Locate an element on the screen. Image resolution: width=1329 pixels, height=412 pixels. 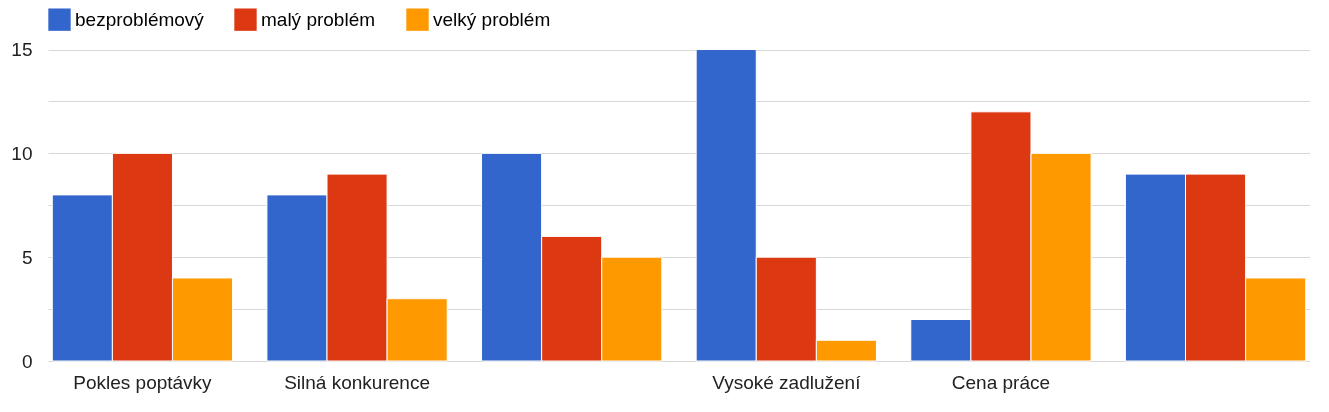
x-tick-label: Vysoké zadlužení is located at coordinates (787, 382).